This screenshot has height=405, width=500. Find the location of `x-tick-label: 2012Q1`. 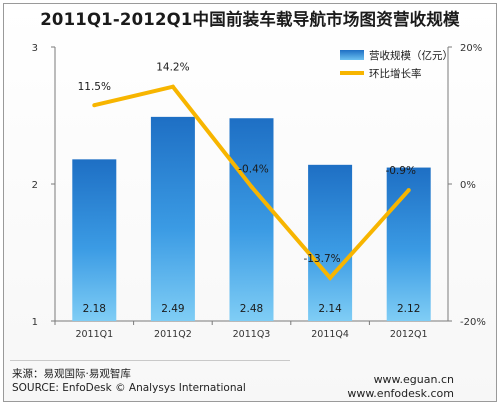

x-tick-label: 2012Q1 is located at coordinates (409, 334).